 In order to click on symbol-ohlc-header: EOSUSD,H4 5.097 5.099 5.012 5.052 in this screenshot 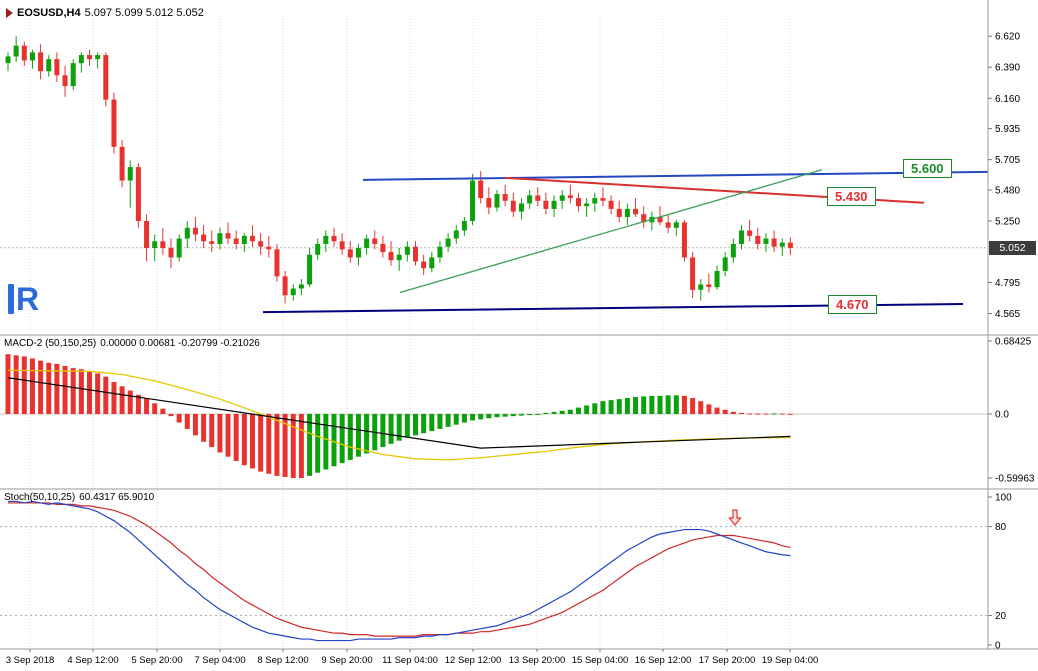, I will do `click(105, 13)`.